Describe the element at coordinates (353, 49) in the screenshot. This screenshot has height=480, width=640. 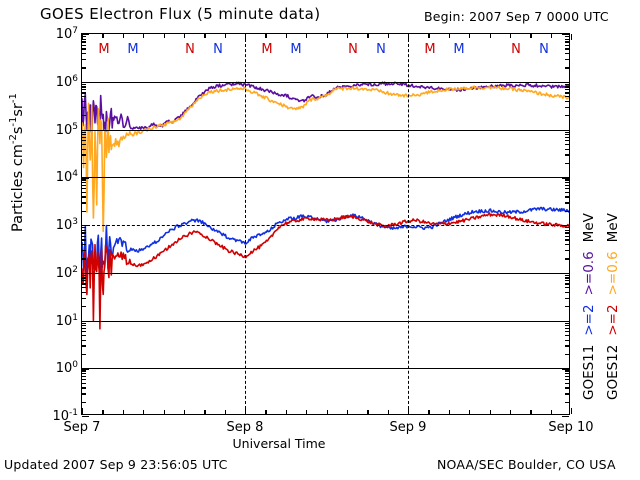
I see `event-flag-n-6: N` at that location.